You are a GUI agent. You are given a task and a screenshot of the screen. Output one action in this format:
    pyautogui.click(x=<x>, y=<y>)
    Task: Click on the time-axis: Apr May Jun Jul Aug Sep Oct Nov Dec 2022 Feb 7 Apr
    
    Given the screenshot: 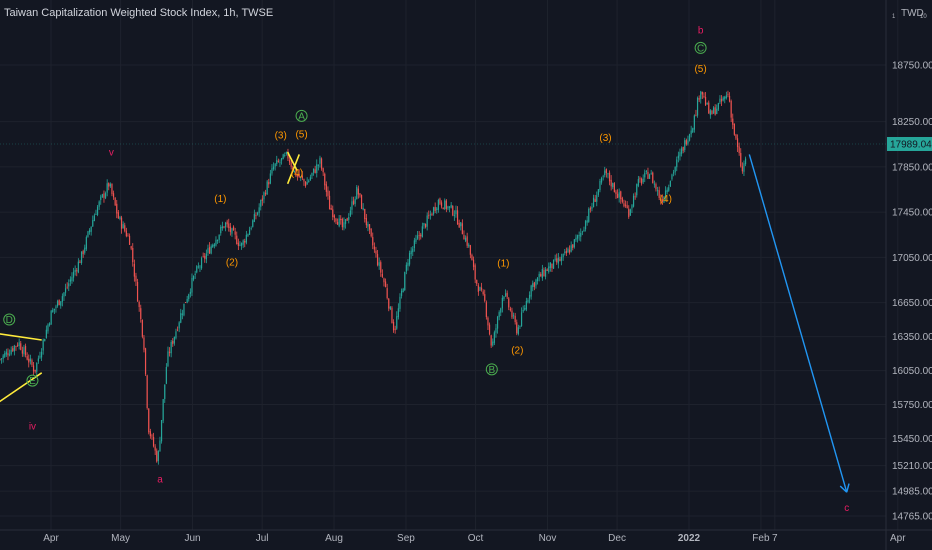 What is the action you would take?
    pyautogui.click(x=466, y=536)
    